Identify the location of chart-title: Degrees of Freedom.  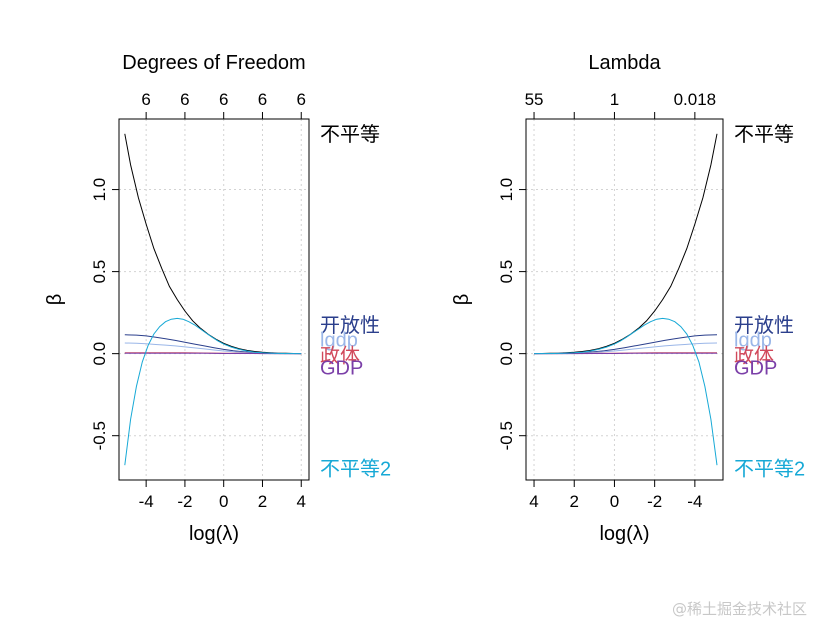
(213, 63).